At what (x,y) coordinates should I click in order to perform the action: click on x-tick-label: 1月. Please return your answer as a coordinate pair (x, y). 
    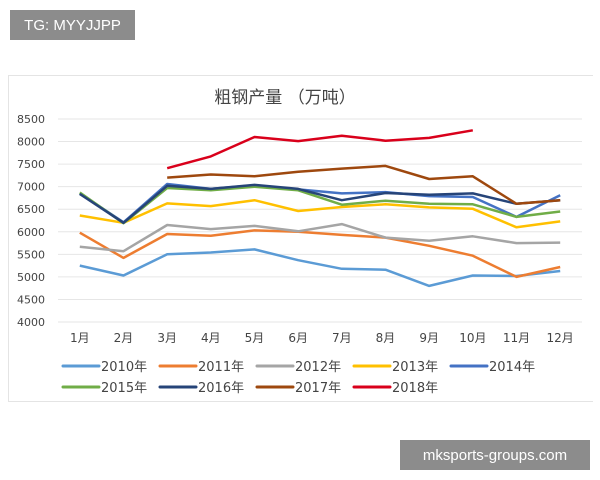
    Looking at the image, I should click on (80, 338).